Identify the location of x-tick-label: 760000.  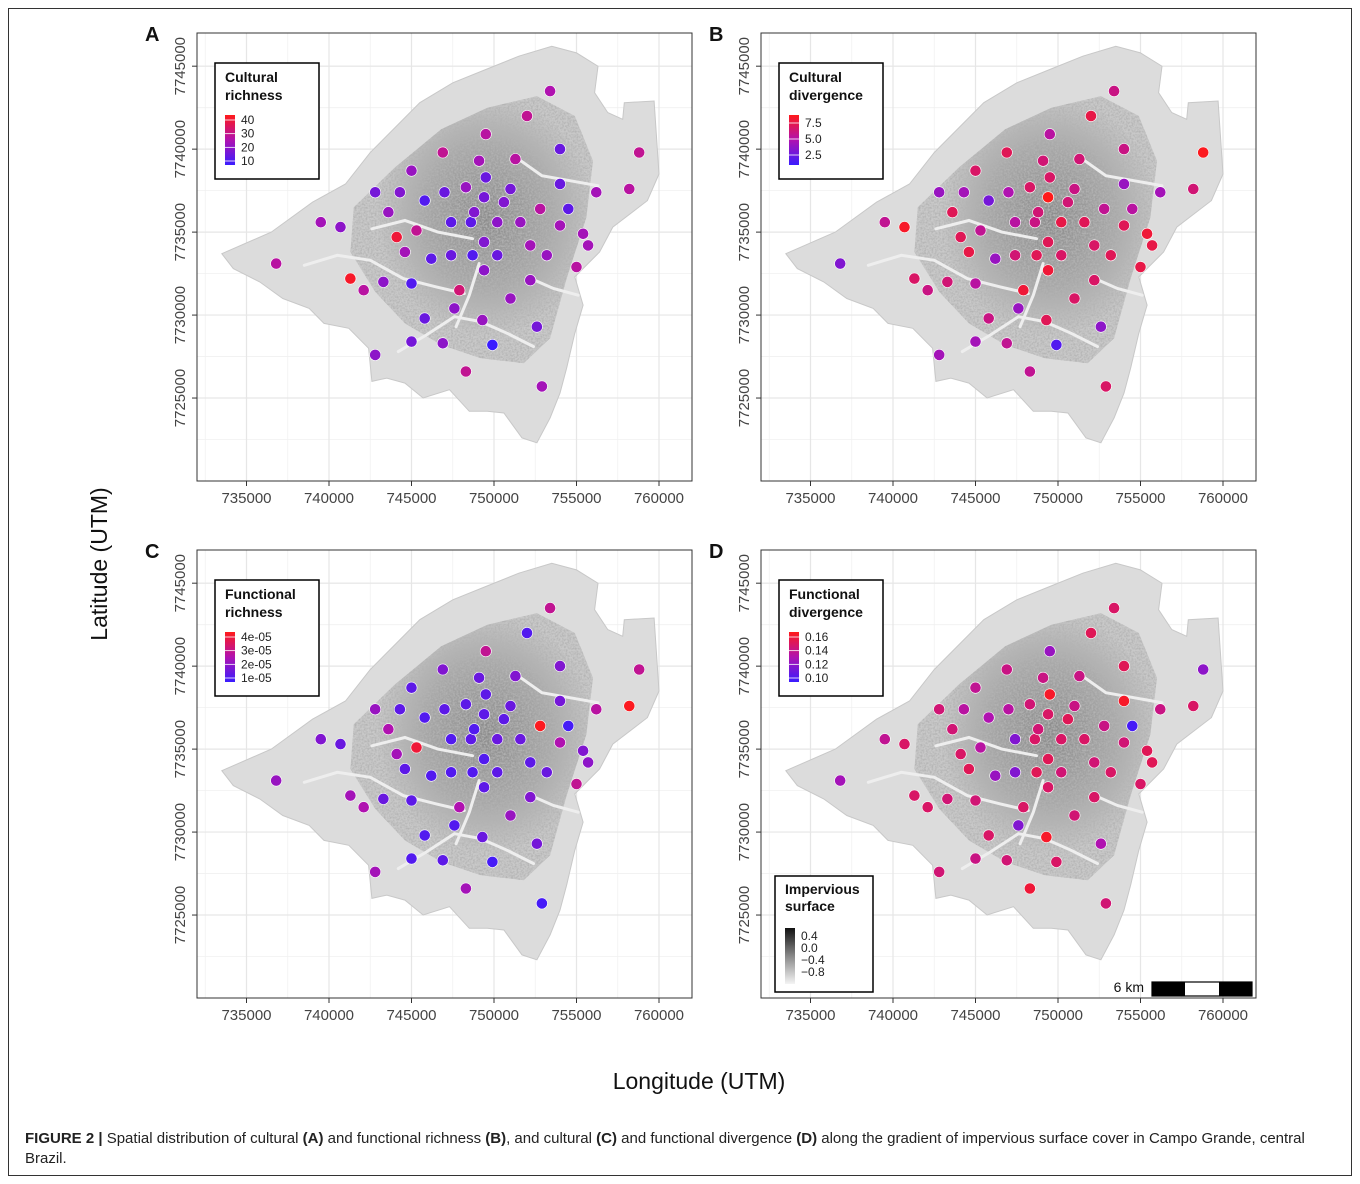
(1223, 498).